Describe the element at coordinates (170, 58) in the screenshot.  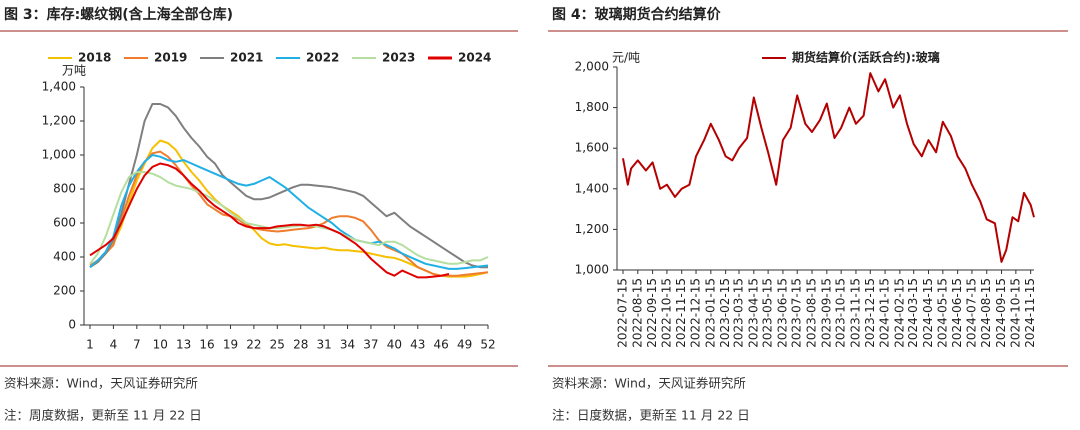
I see `legend-label: 2019` at that location.